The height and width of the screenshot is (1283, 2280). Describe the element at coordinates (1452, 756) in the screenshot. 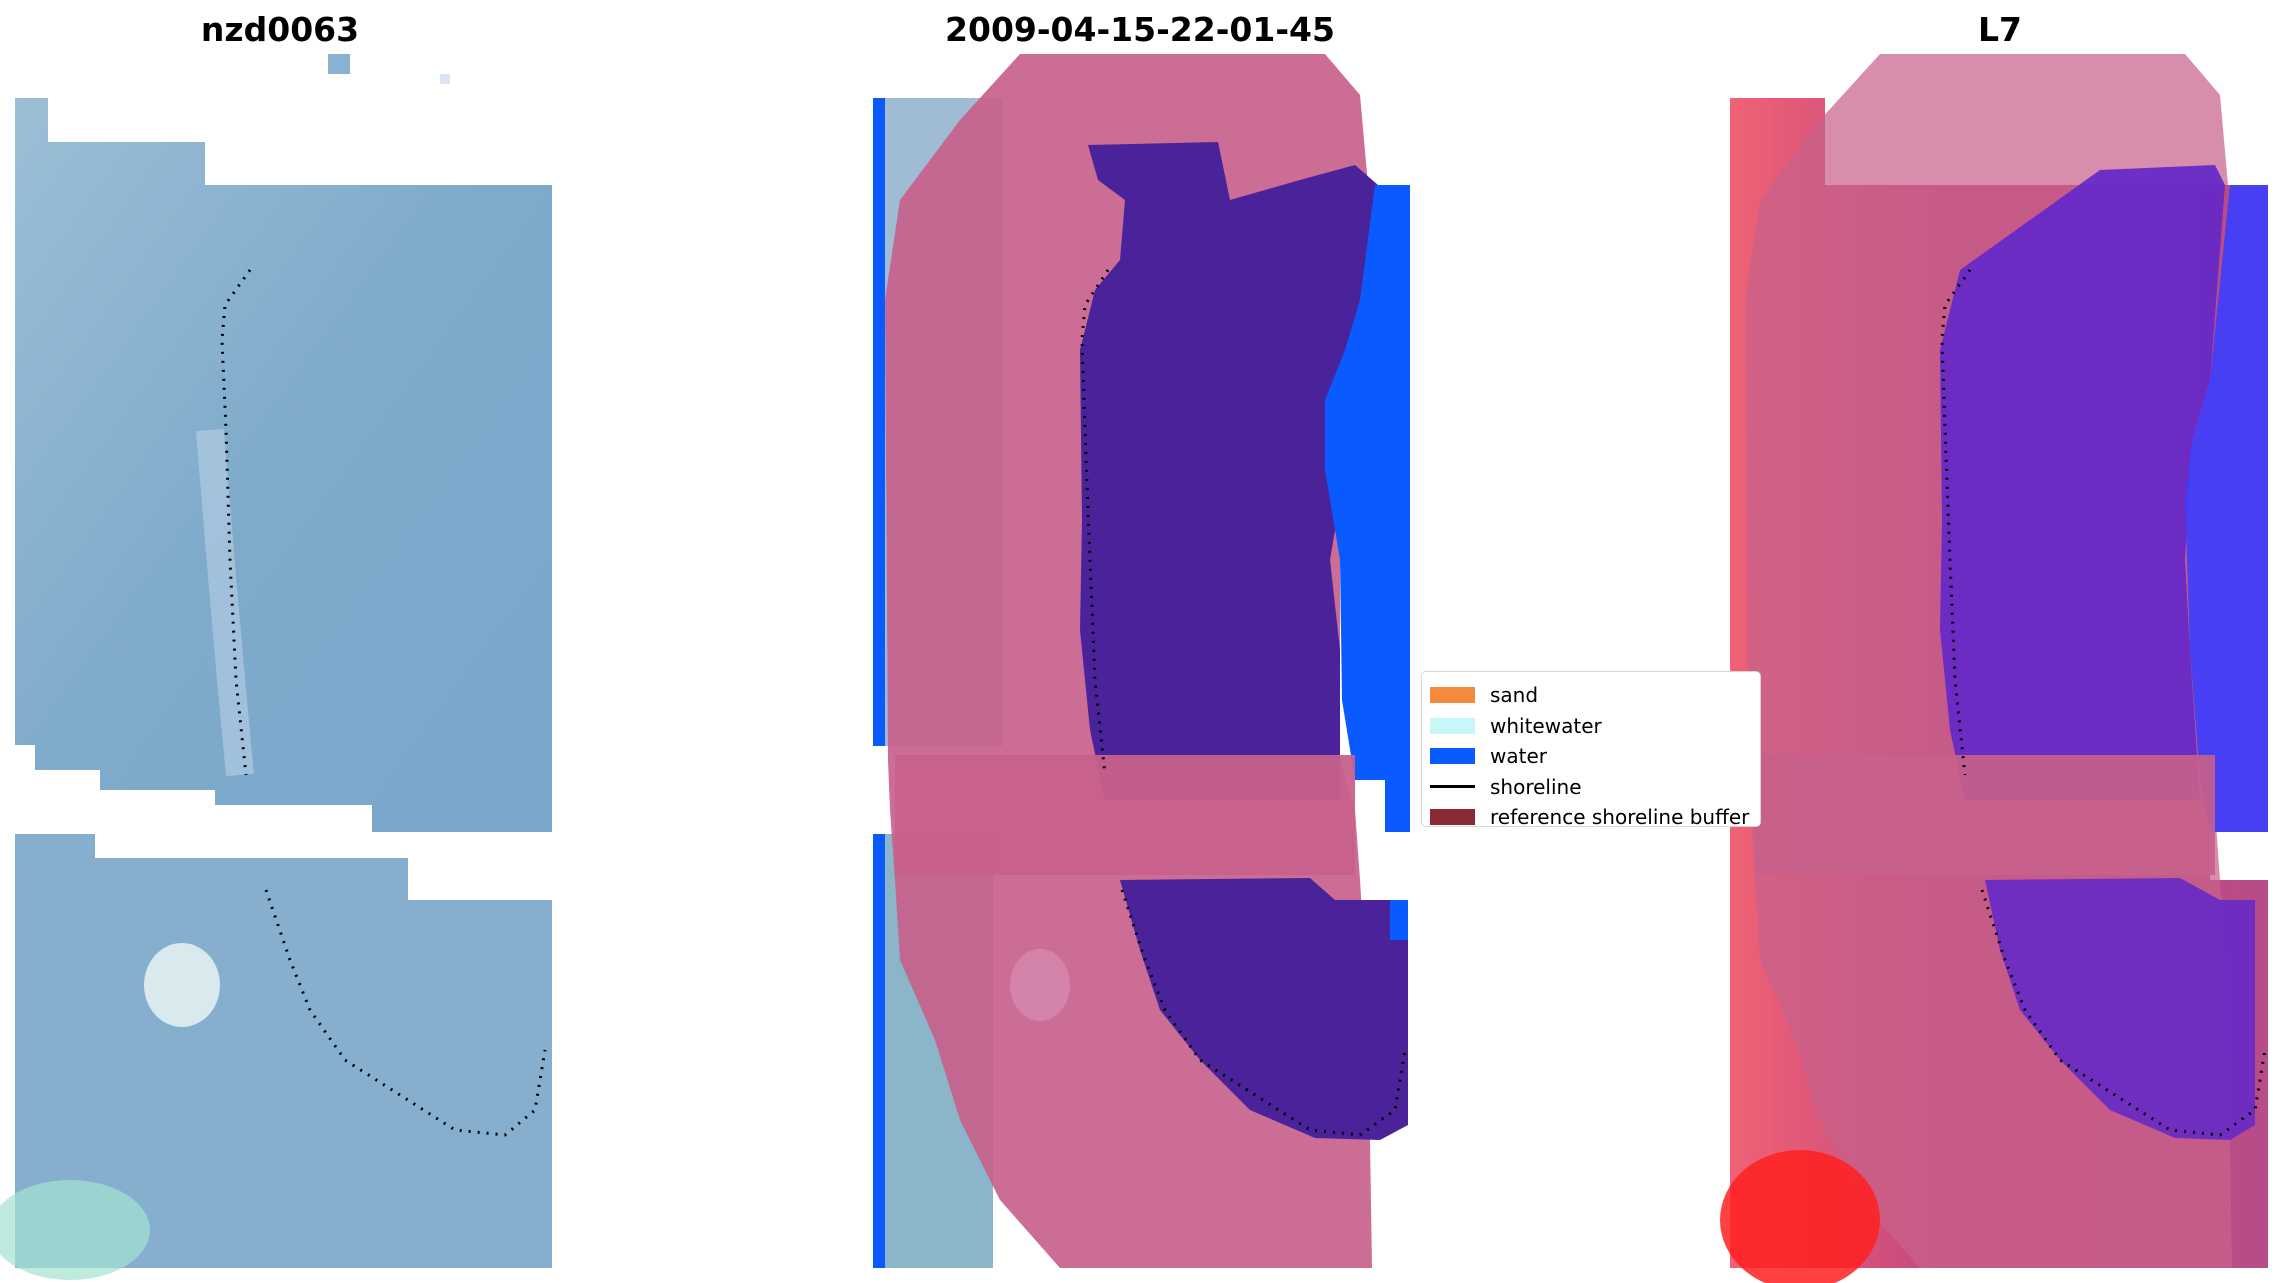

I see `water-swatch` at that location.